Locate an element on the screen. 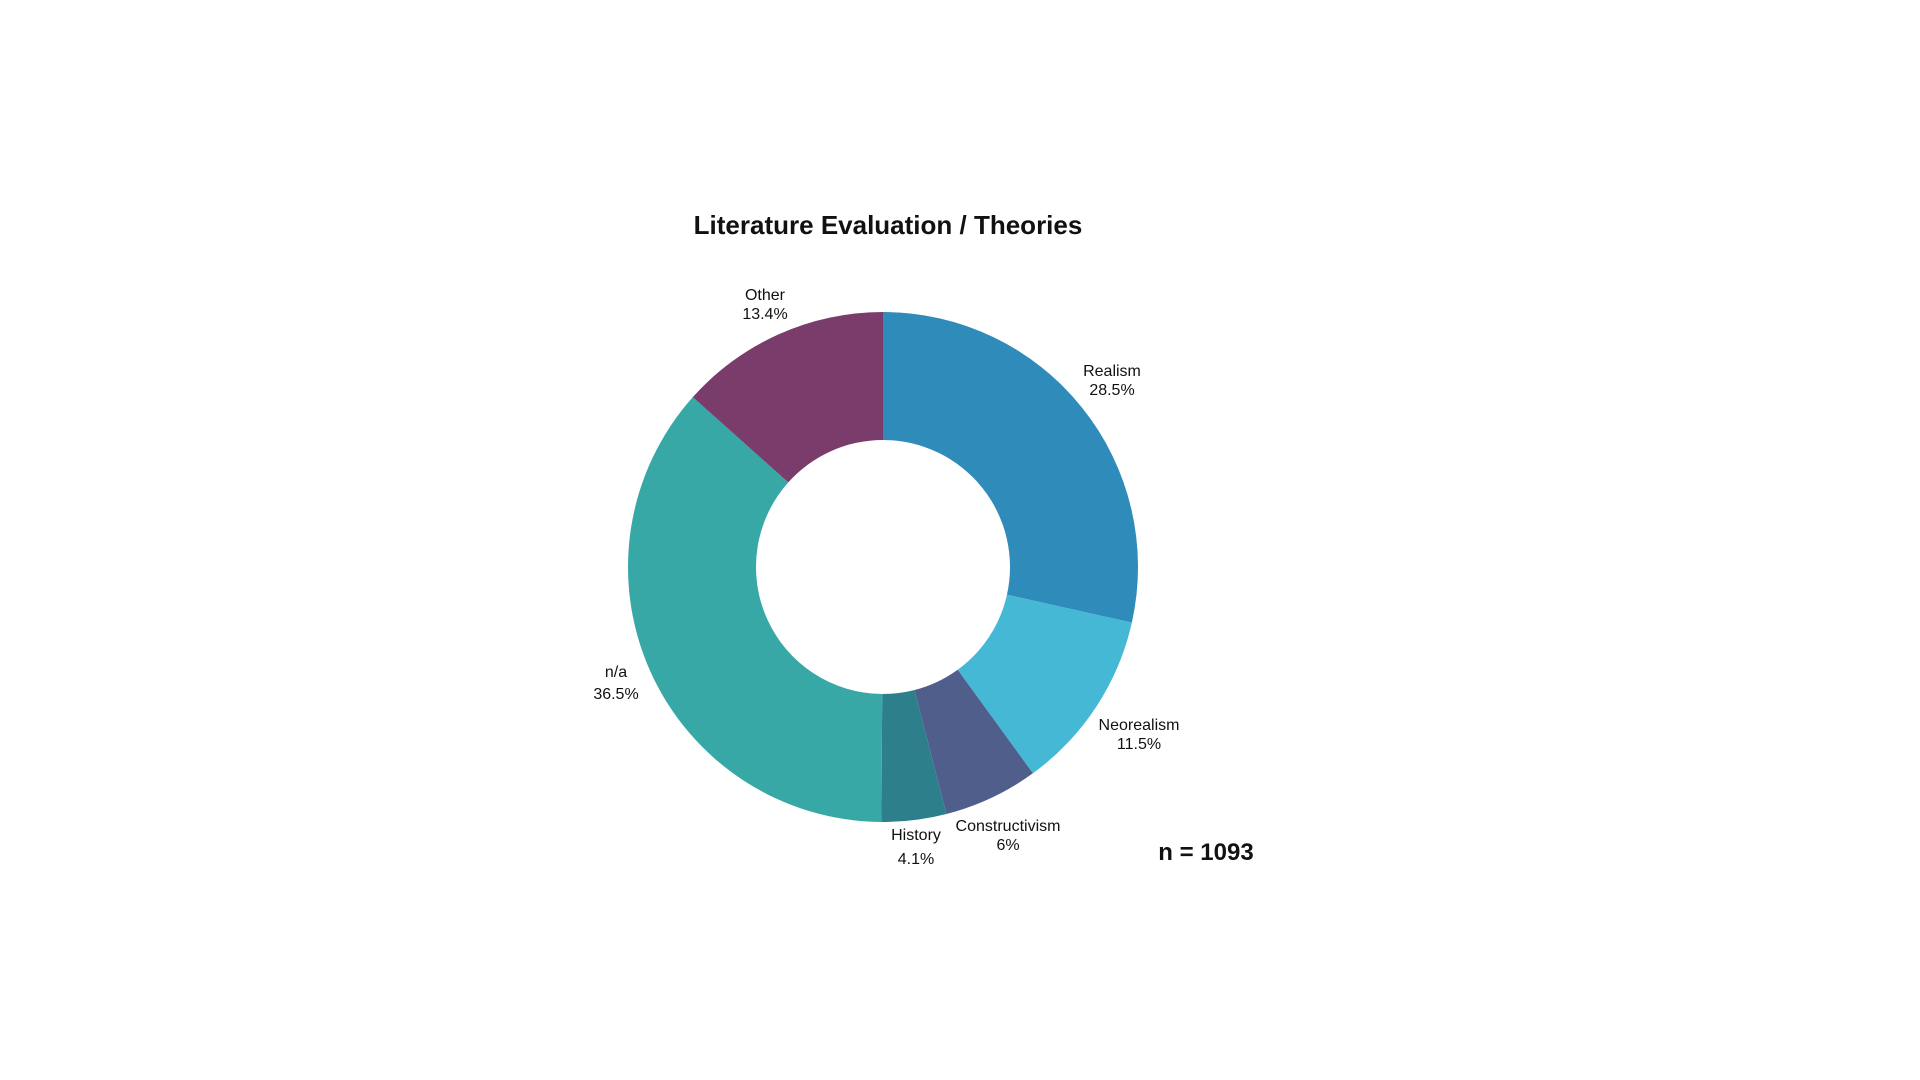 Image resolution: width=1920 pixels, height=1080 pixels. slice-value-label: 4.1% is located at coordinates (916, 859).